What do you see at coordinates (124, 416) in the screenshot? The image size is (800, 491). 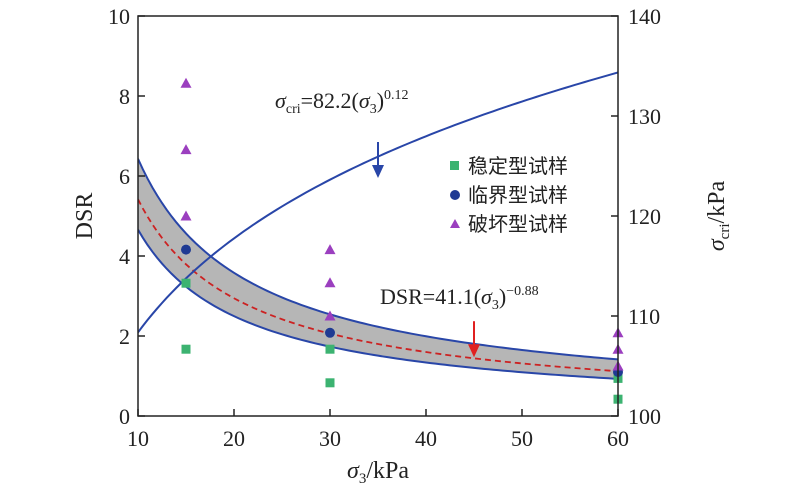 I see `y-left-tick-label-0: 0` at bounding box center [124, 416].